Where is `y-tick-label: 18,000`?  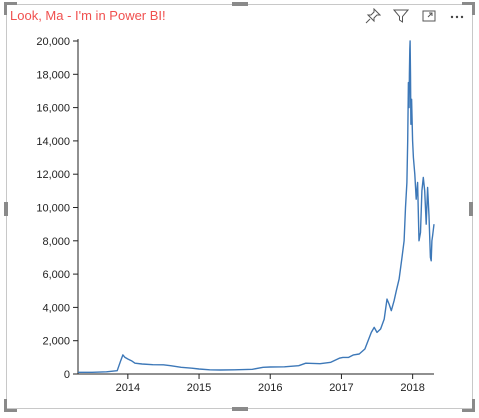
y-tick-label: 18,000 is located at coordinates (53, 75).